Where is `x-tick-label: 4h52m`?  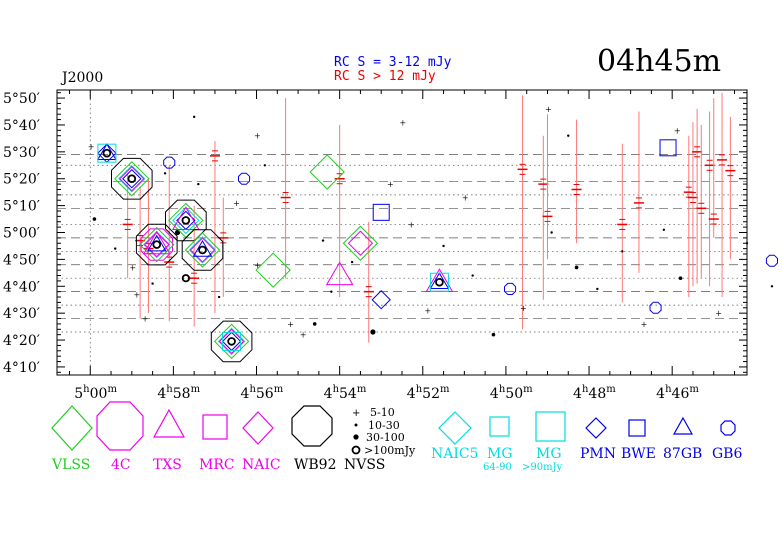 x-tick-label: 4h52m is located at coordinates (428, 393).